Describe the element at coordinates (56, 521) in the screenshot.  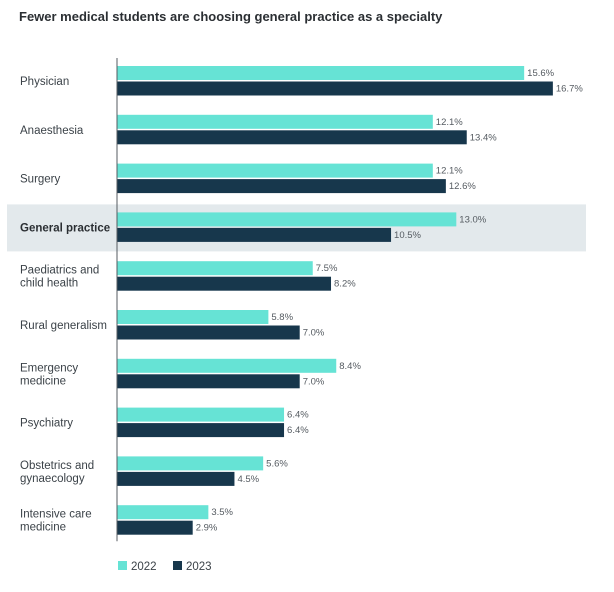
I see `category-label: Intensive care medicine` at that location.